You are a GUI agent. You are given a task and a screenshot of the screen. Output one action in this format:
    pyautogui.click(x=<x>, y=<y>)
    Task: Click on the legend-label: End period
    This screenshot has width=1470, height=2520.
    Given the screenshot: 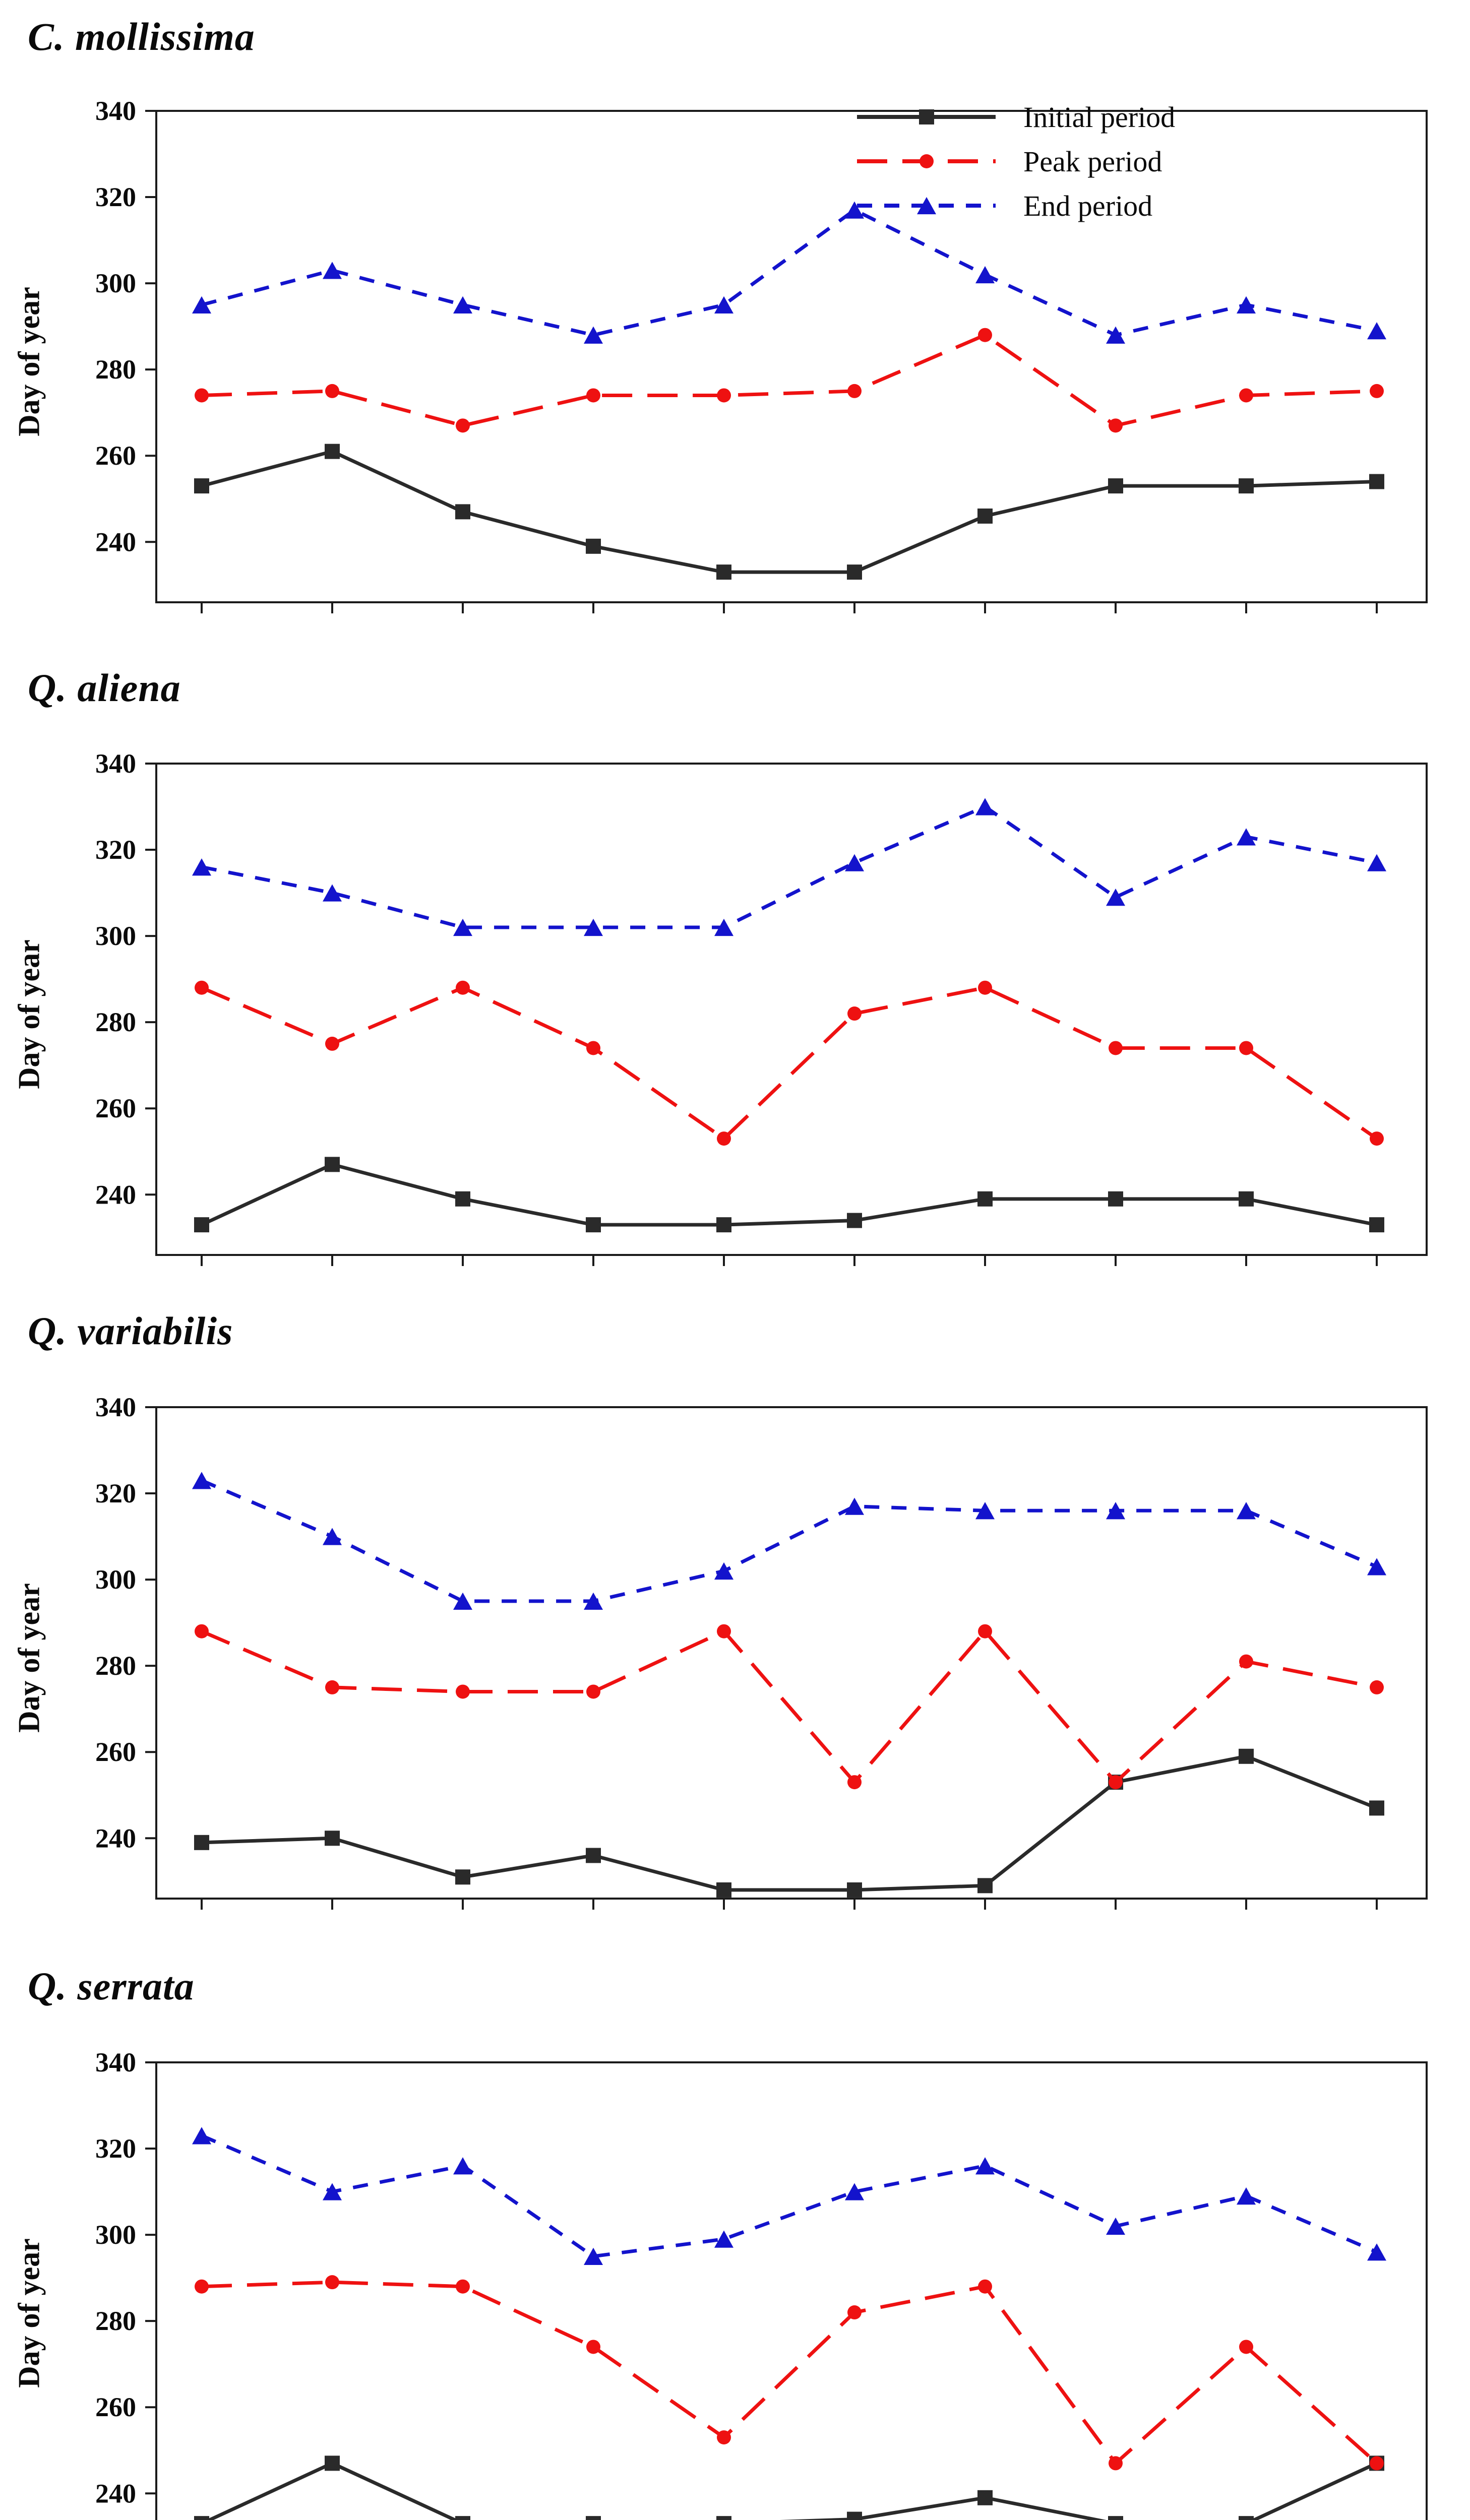 What is the action you would take?
    pyautogui.click(x=1087, y=206)
    